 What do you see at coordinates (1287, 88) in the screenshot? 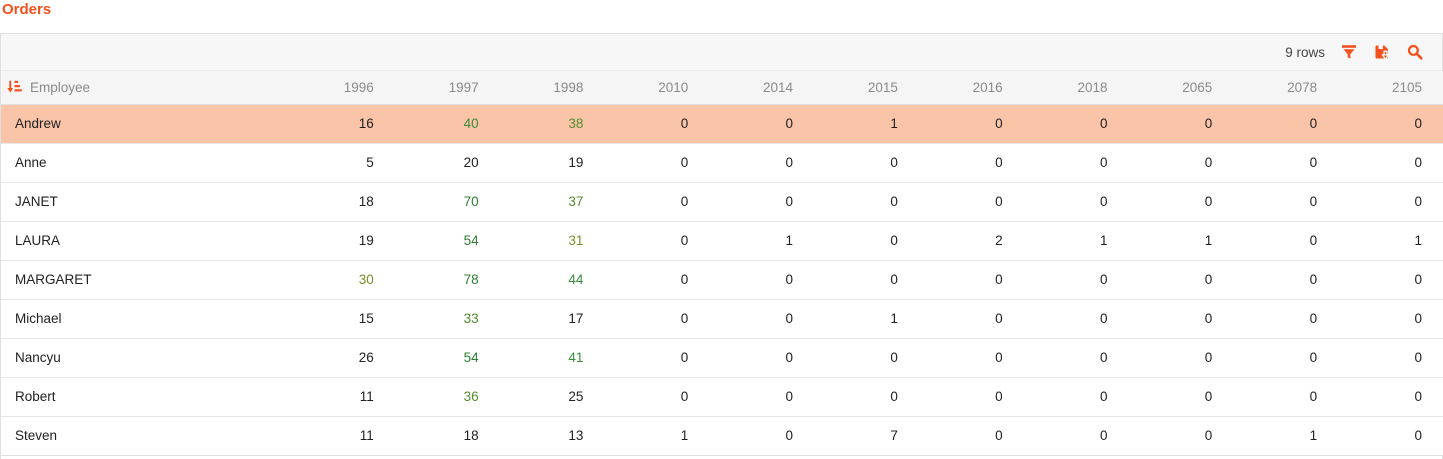
I see `column-header-2078: 2078` at bounding box center [1287, 88].